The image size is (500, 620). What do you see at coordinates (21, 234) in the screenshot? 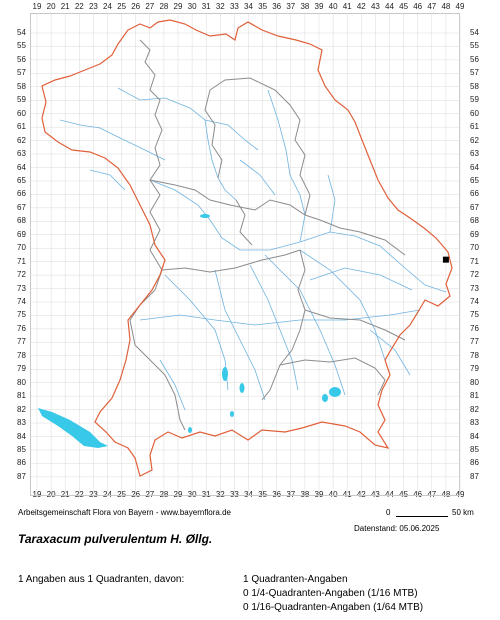
I see `y-label-left: 69` at bounding box center [21, 234].